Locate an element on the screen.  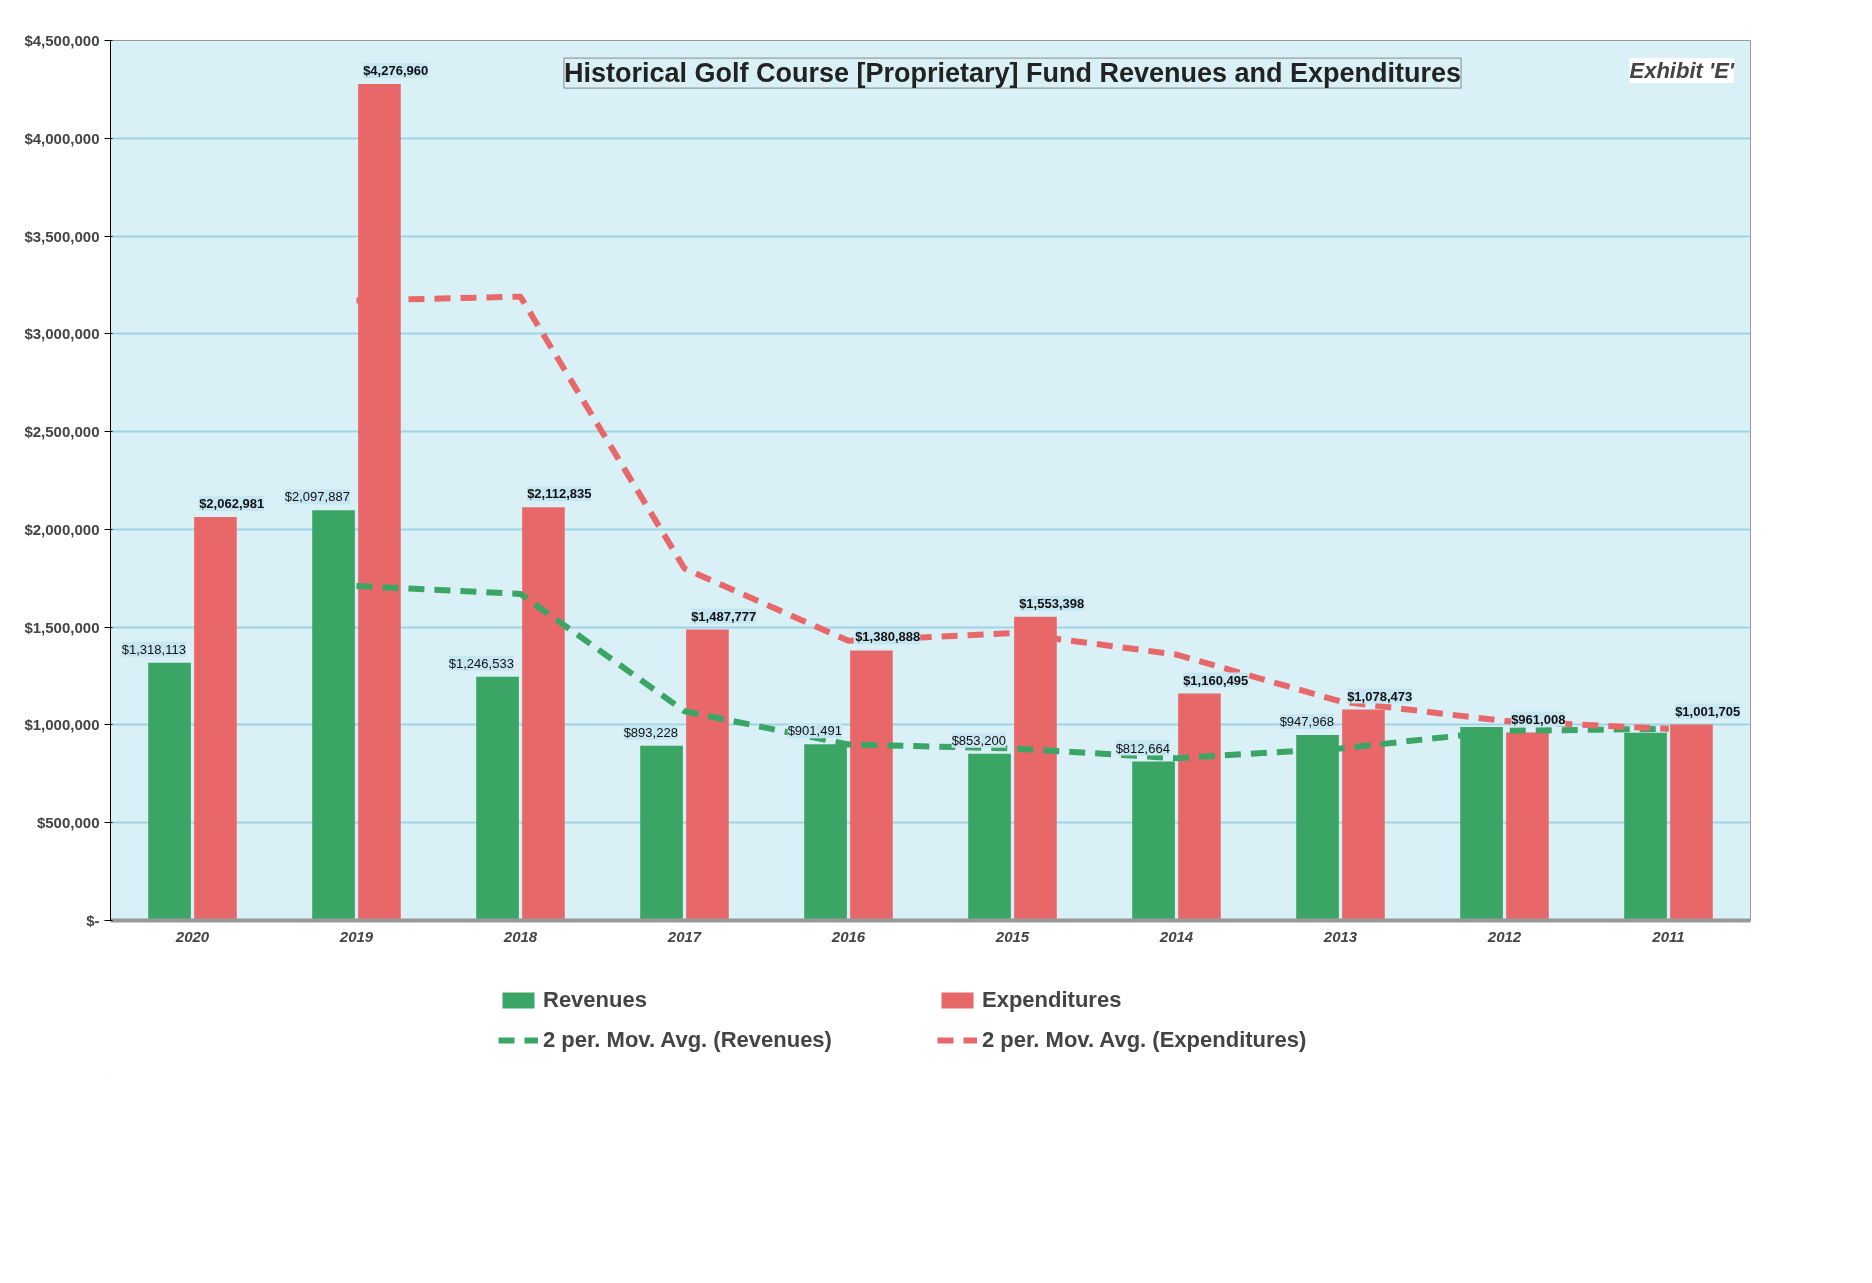
legend-label: Expenditures is located at coordinates (1052, 1000).